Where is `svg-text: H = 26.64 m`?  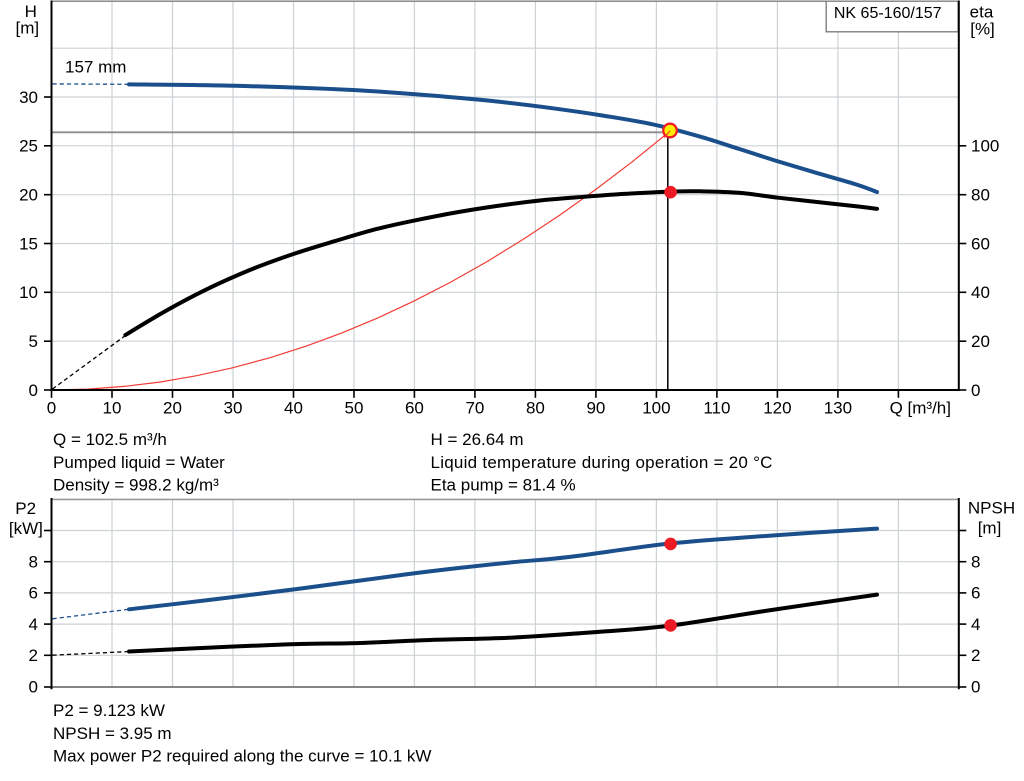 svg-text: H = 26.64 m is located at coordinates (477, 439).